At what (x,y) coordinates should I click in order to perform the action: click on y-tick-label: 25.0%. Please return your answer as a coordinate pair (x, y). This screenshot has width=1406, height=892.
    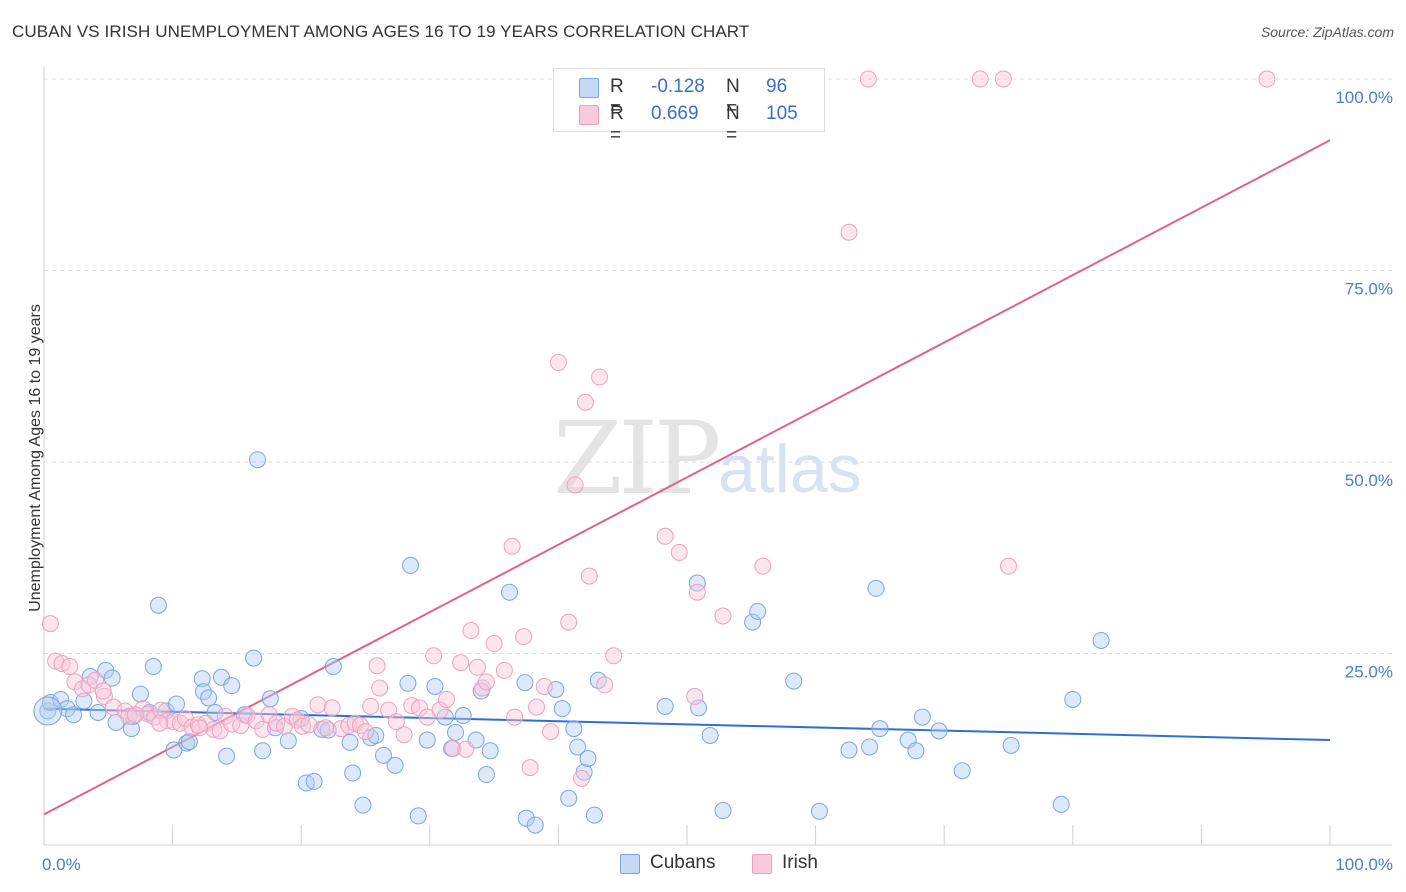
    Looking at the image, I should click on (1369, 672).